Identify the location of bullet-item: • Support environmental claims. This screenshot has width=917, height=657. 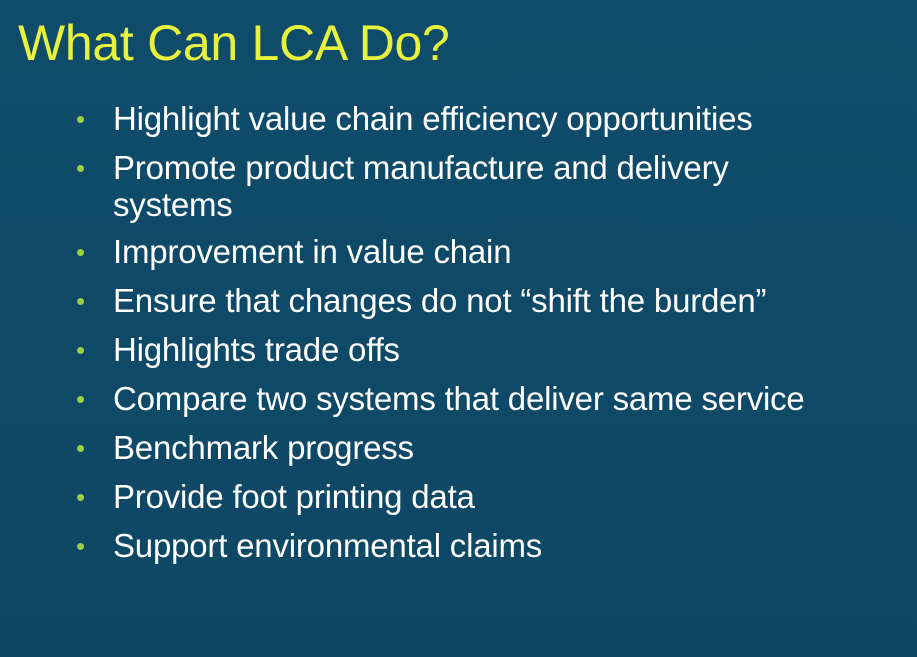
(489, 546).